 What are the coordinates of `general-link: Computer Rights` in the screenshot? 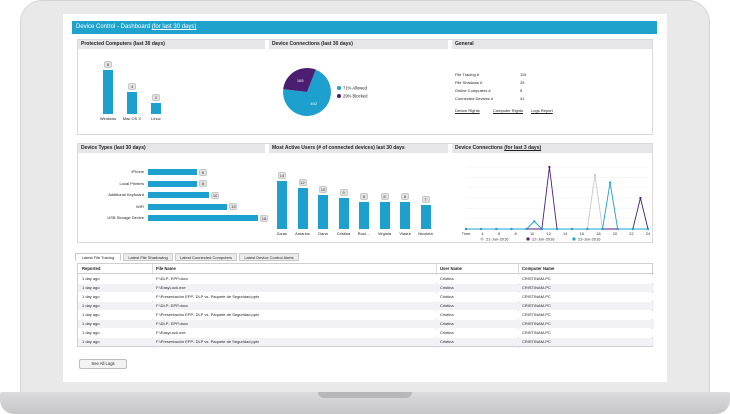 It's located at (508, 110).